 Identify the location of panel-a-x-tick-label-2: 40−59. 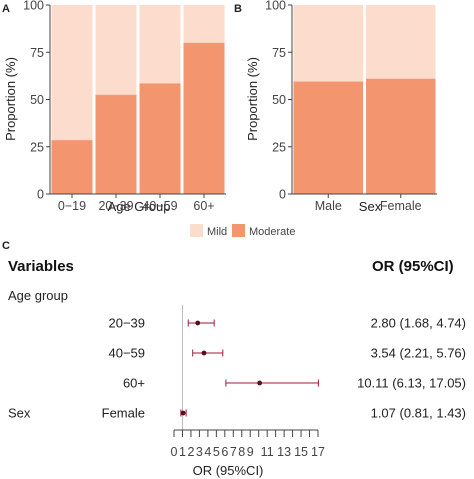
(159, 206).